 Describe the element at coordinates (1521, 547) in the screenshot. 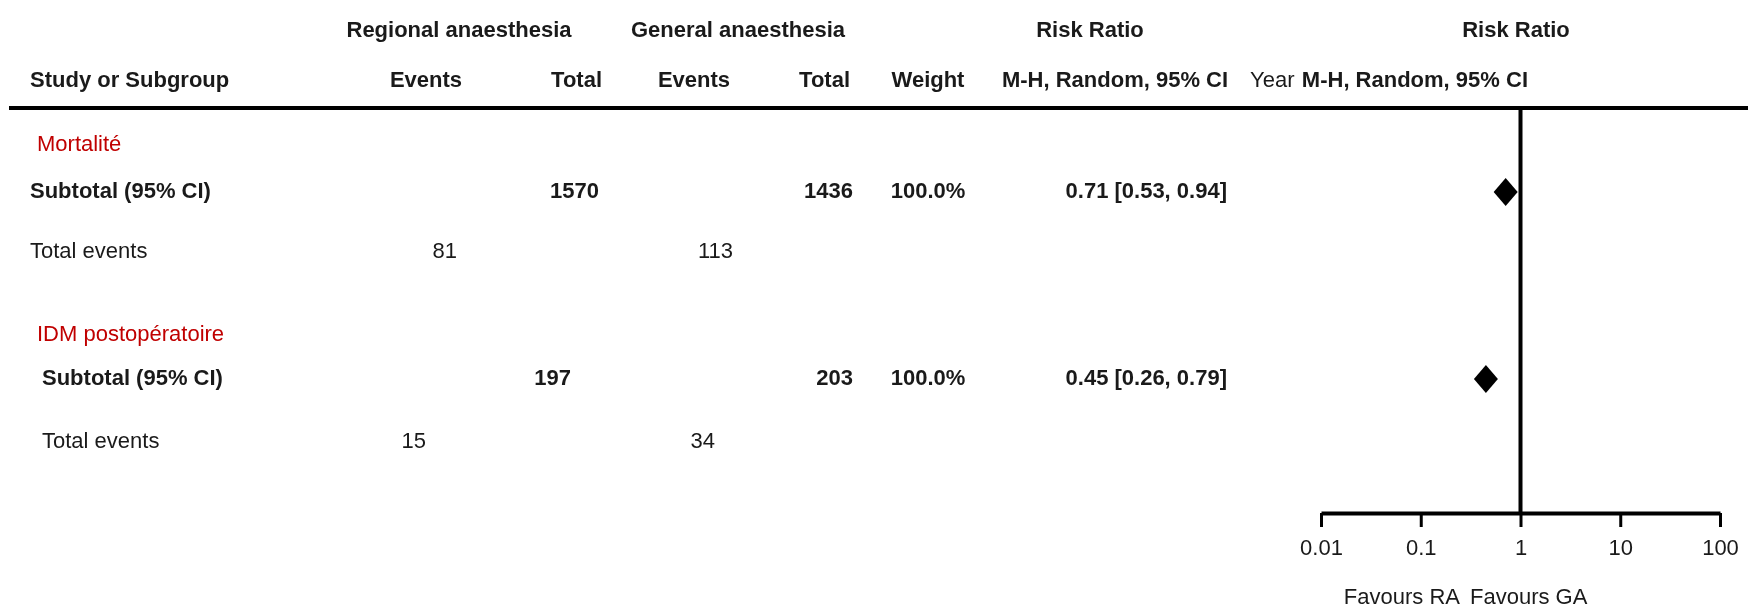

I see `x-tick-label: 1` at that location.